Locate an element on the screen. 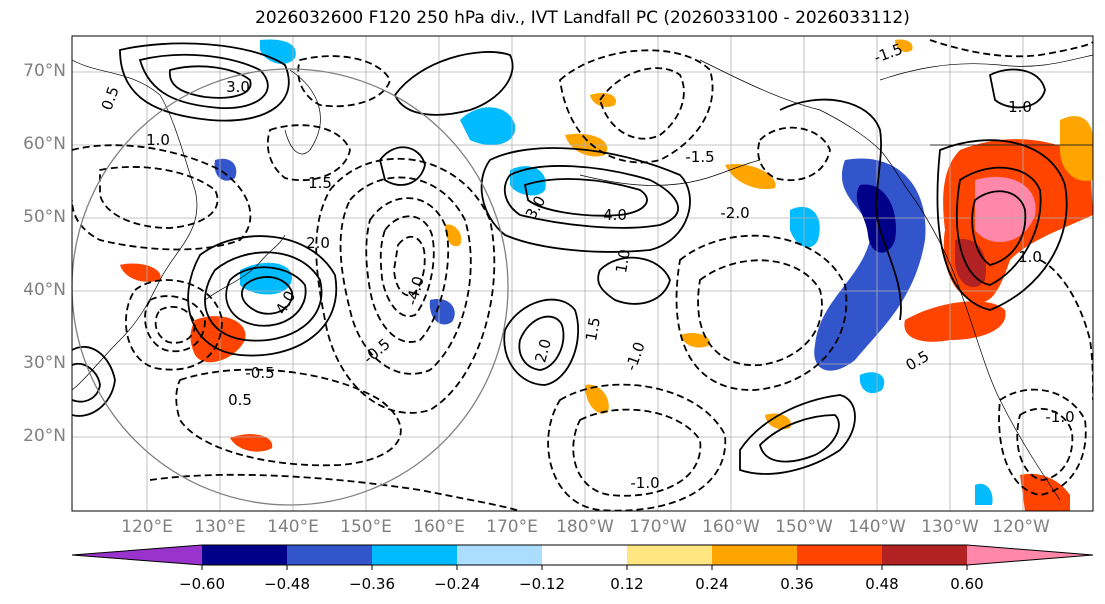 Image resolution: width=1105 pixels, height=604 pixels. lon-label: 180°W is located at coordinates (585, 527).